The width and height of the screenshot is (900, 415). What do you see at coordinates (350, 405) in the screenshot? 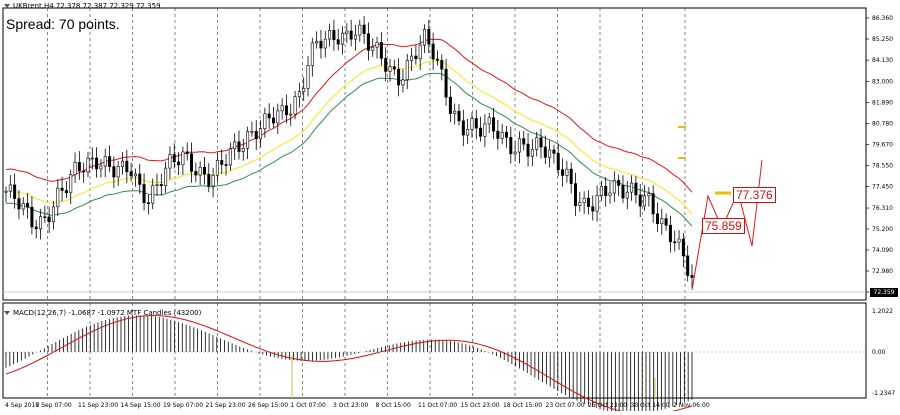
I see `x-tick-label: 3 Oct 23:00` at bounding box center [350, 405].